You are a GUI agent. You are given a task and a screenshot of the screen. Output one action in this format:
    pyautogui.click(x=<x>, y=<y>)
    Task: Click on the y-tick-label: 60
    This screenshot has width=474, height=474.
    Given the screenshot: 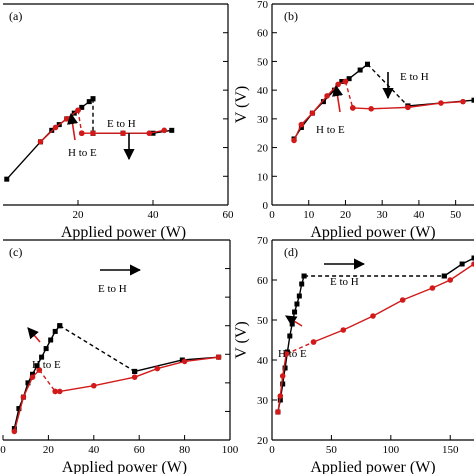 What is the action you would take?
    pyautogui.click(x=263, y=34)
    